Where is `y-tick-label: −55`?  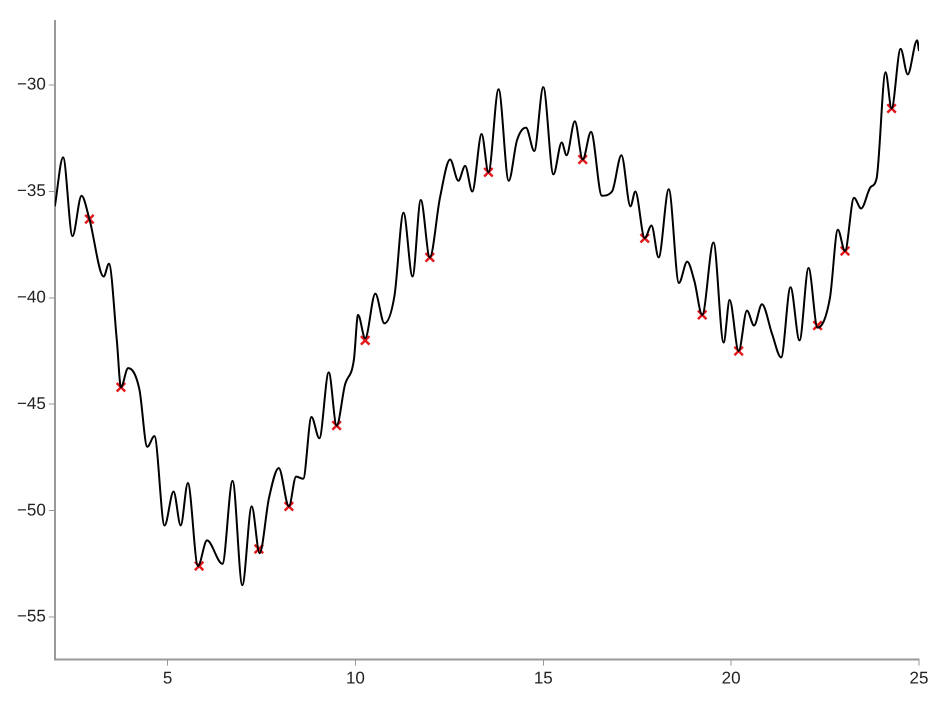 y-tick-label: −55 is located at coordinates (31, 616).